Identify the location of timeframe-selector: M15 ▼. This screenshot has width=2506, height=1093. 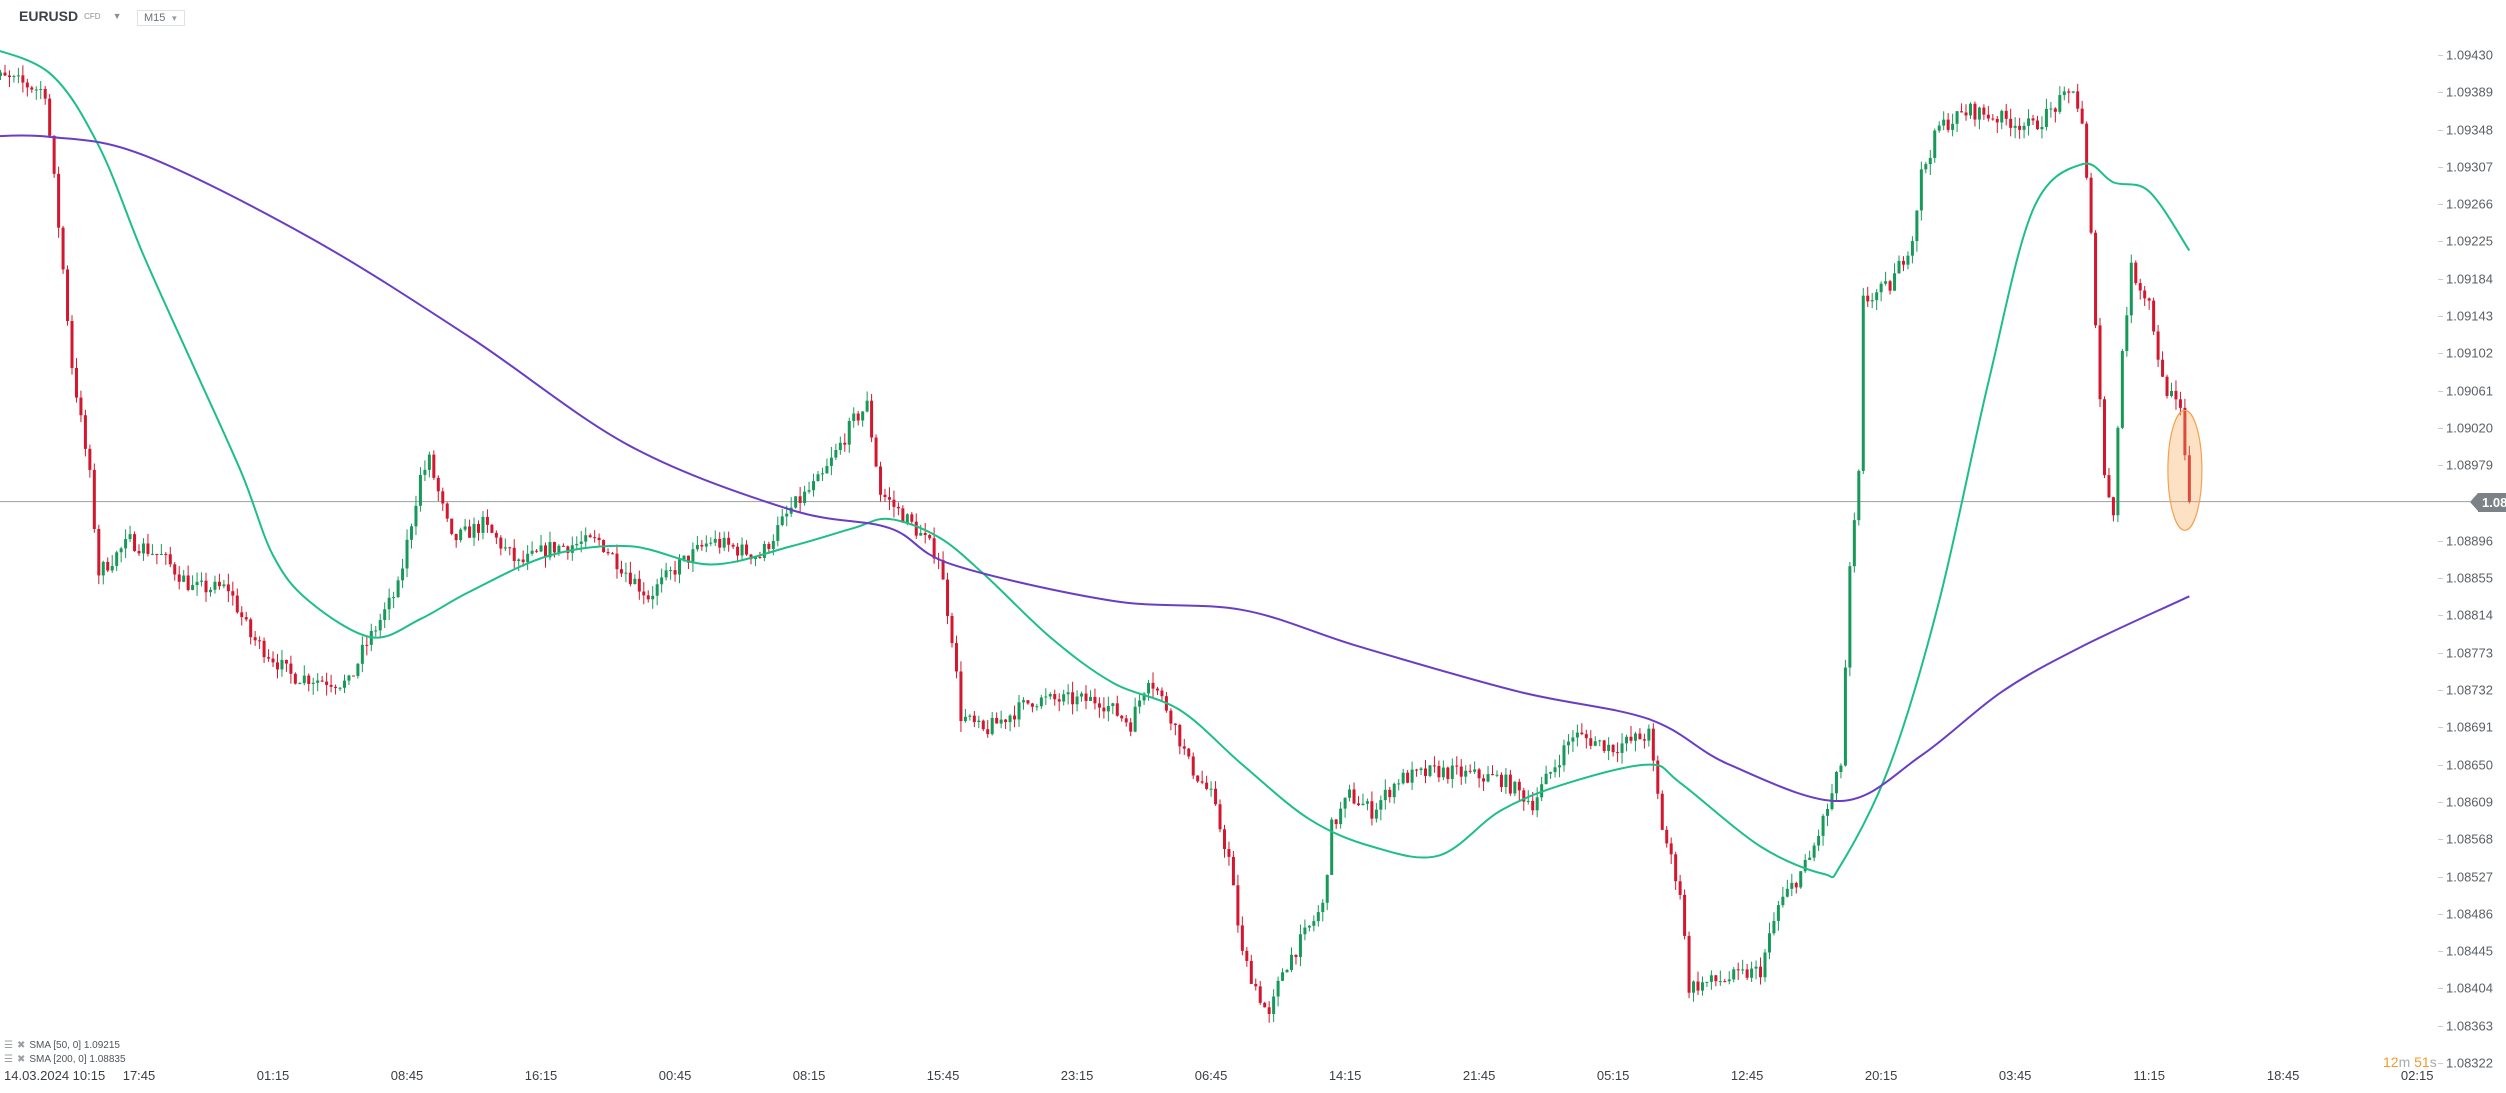
(161, 18).